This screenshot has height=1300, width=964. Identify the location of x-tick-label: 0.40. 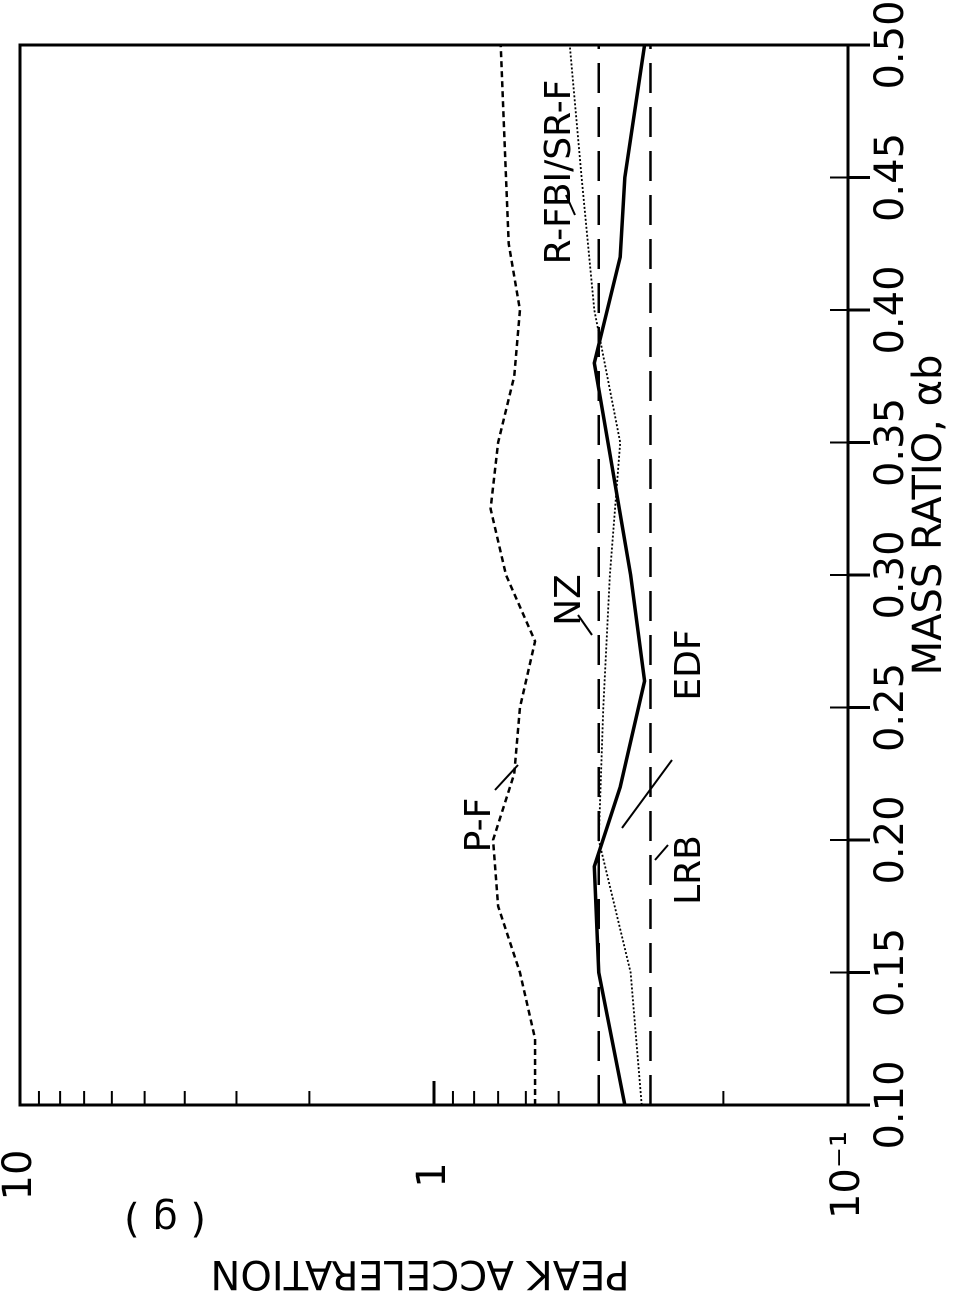
(890, 309).